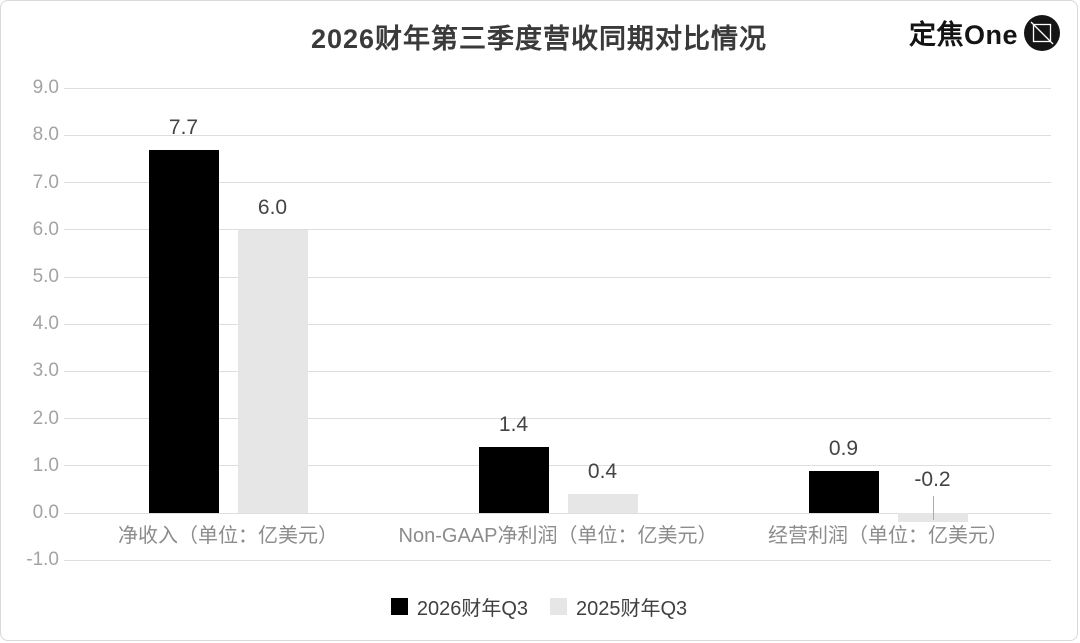 This screenshot has height=643, width=1080. Describe the element at coordinates (45, 229) in the screenshot. I see `y-axis-tick-label: 6.0` at that location.